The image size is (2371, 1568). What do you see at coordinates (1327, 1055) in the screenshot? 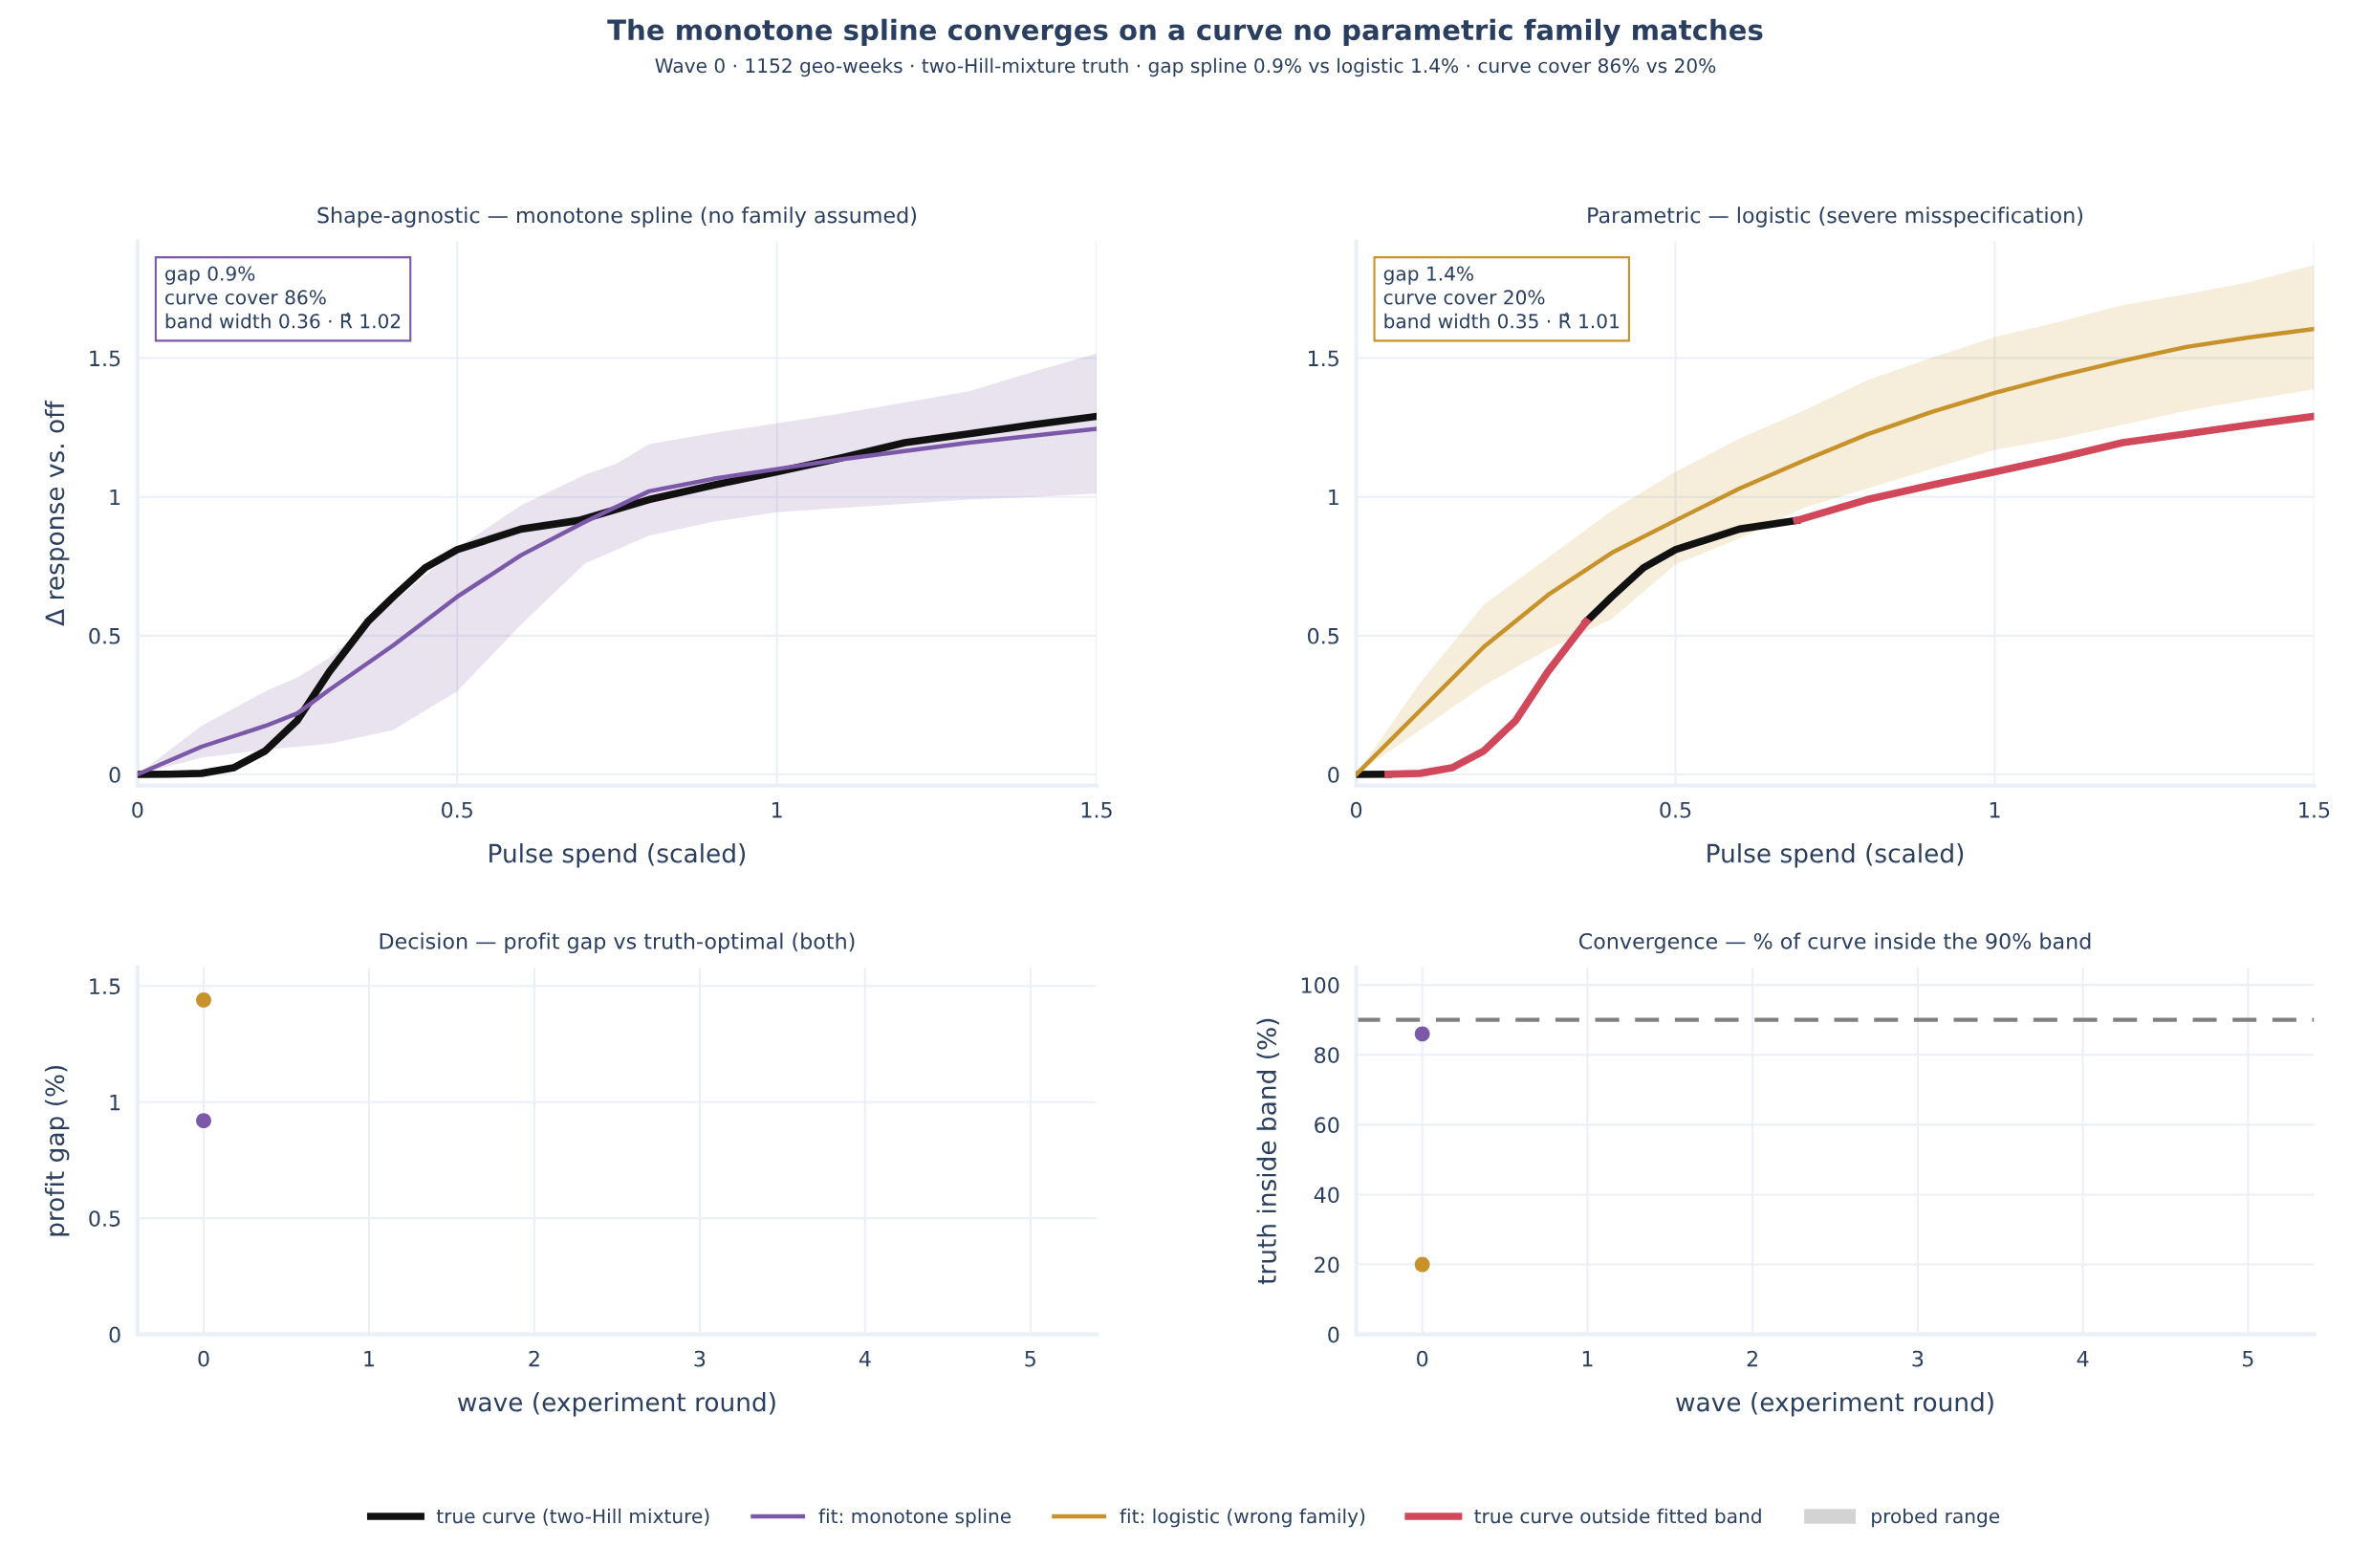
I see `y-tick-label: 80` at bounding box center [1327, 1055].